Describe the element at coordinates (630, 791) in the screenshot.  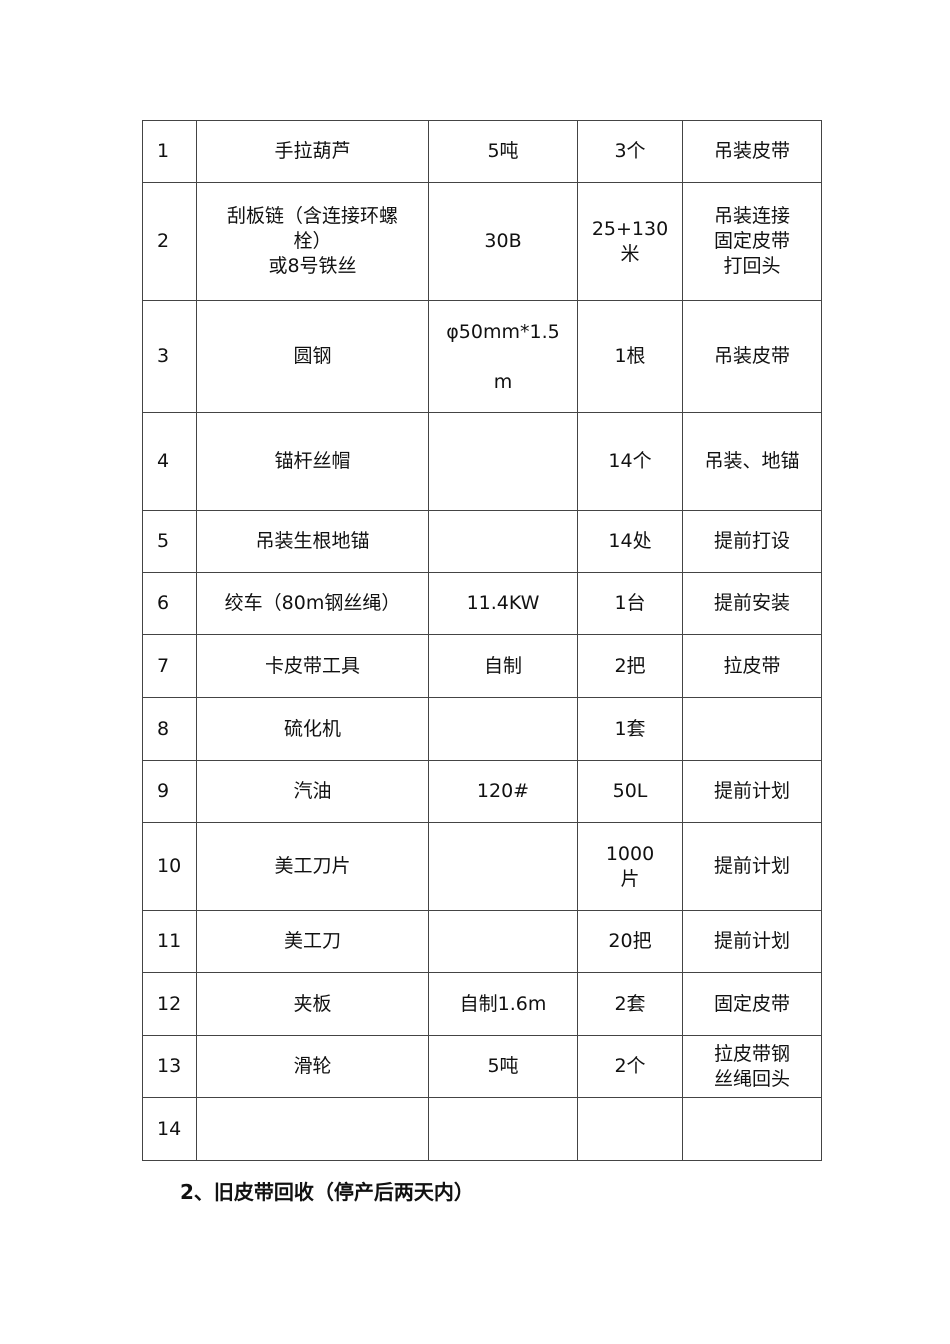
I see `cell-qty: 50L` at that location.